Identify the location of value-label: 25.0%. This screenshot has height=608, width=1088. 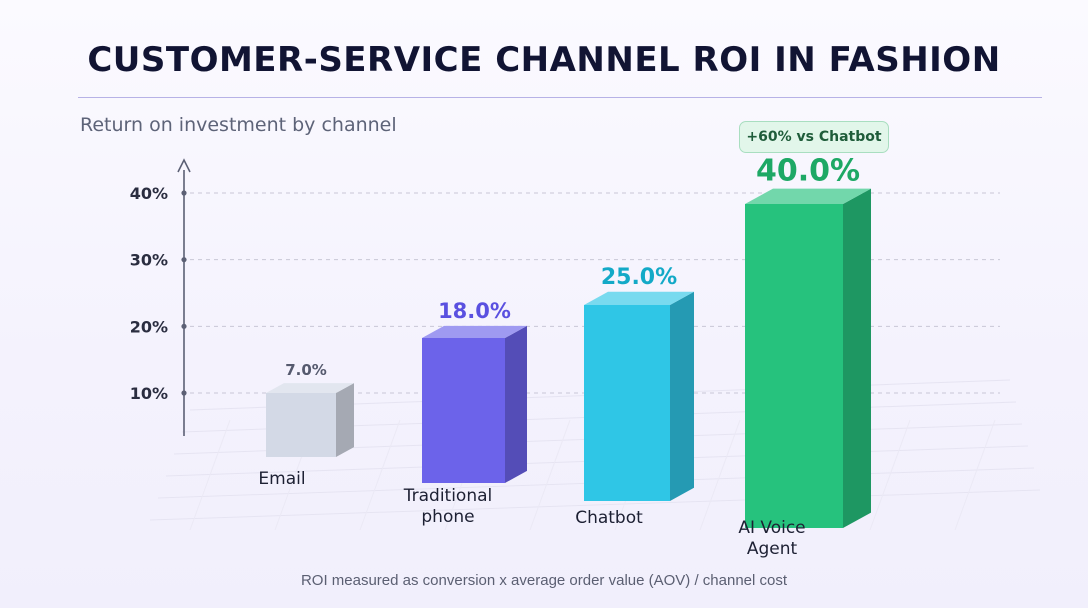
(639, 277).